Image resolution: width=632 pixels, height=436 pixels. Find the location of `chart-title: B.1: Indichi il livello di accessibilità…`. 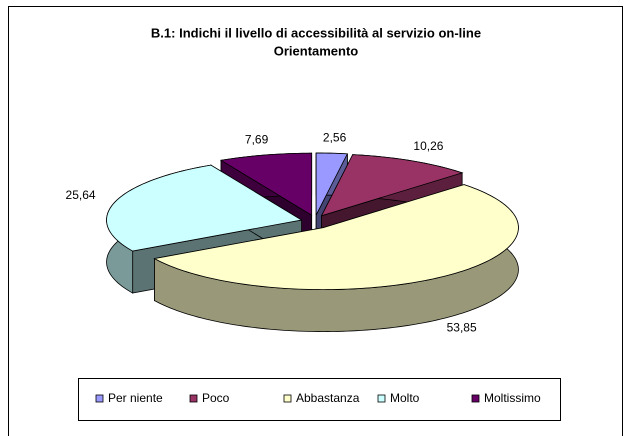

chart-title: B.1: Indichi il livello di accessibilità… is located at coordinates (316, 32).